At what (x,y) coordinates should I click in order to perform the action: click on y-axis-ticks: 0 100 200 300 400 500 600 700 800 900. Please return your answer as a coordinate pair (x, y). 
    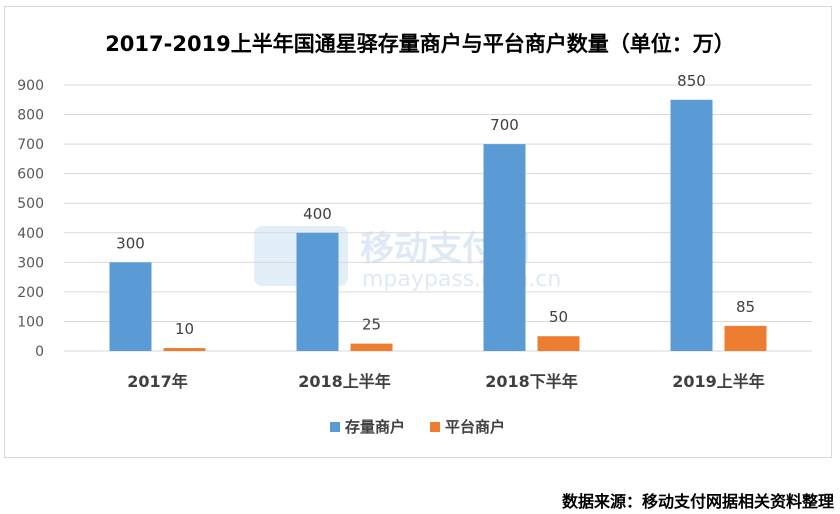
    Looking at the image, I should click on (30, 219).